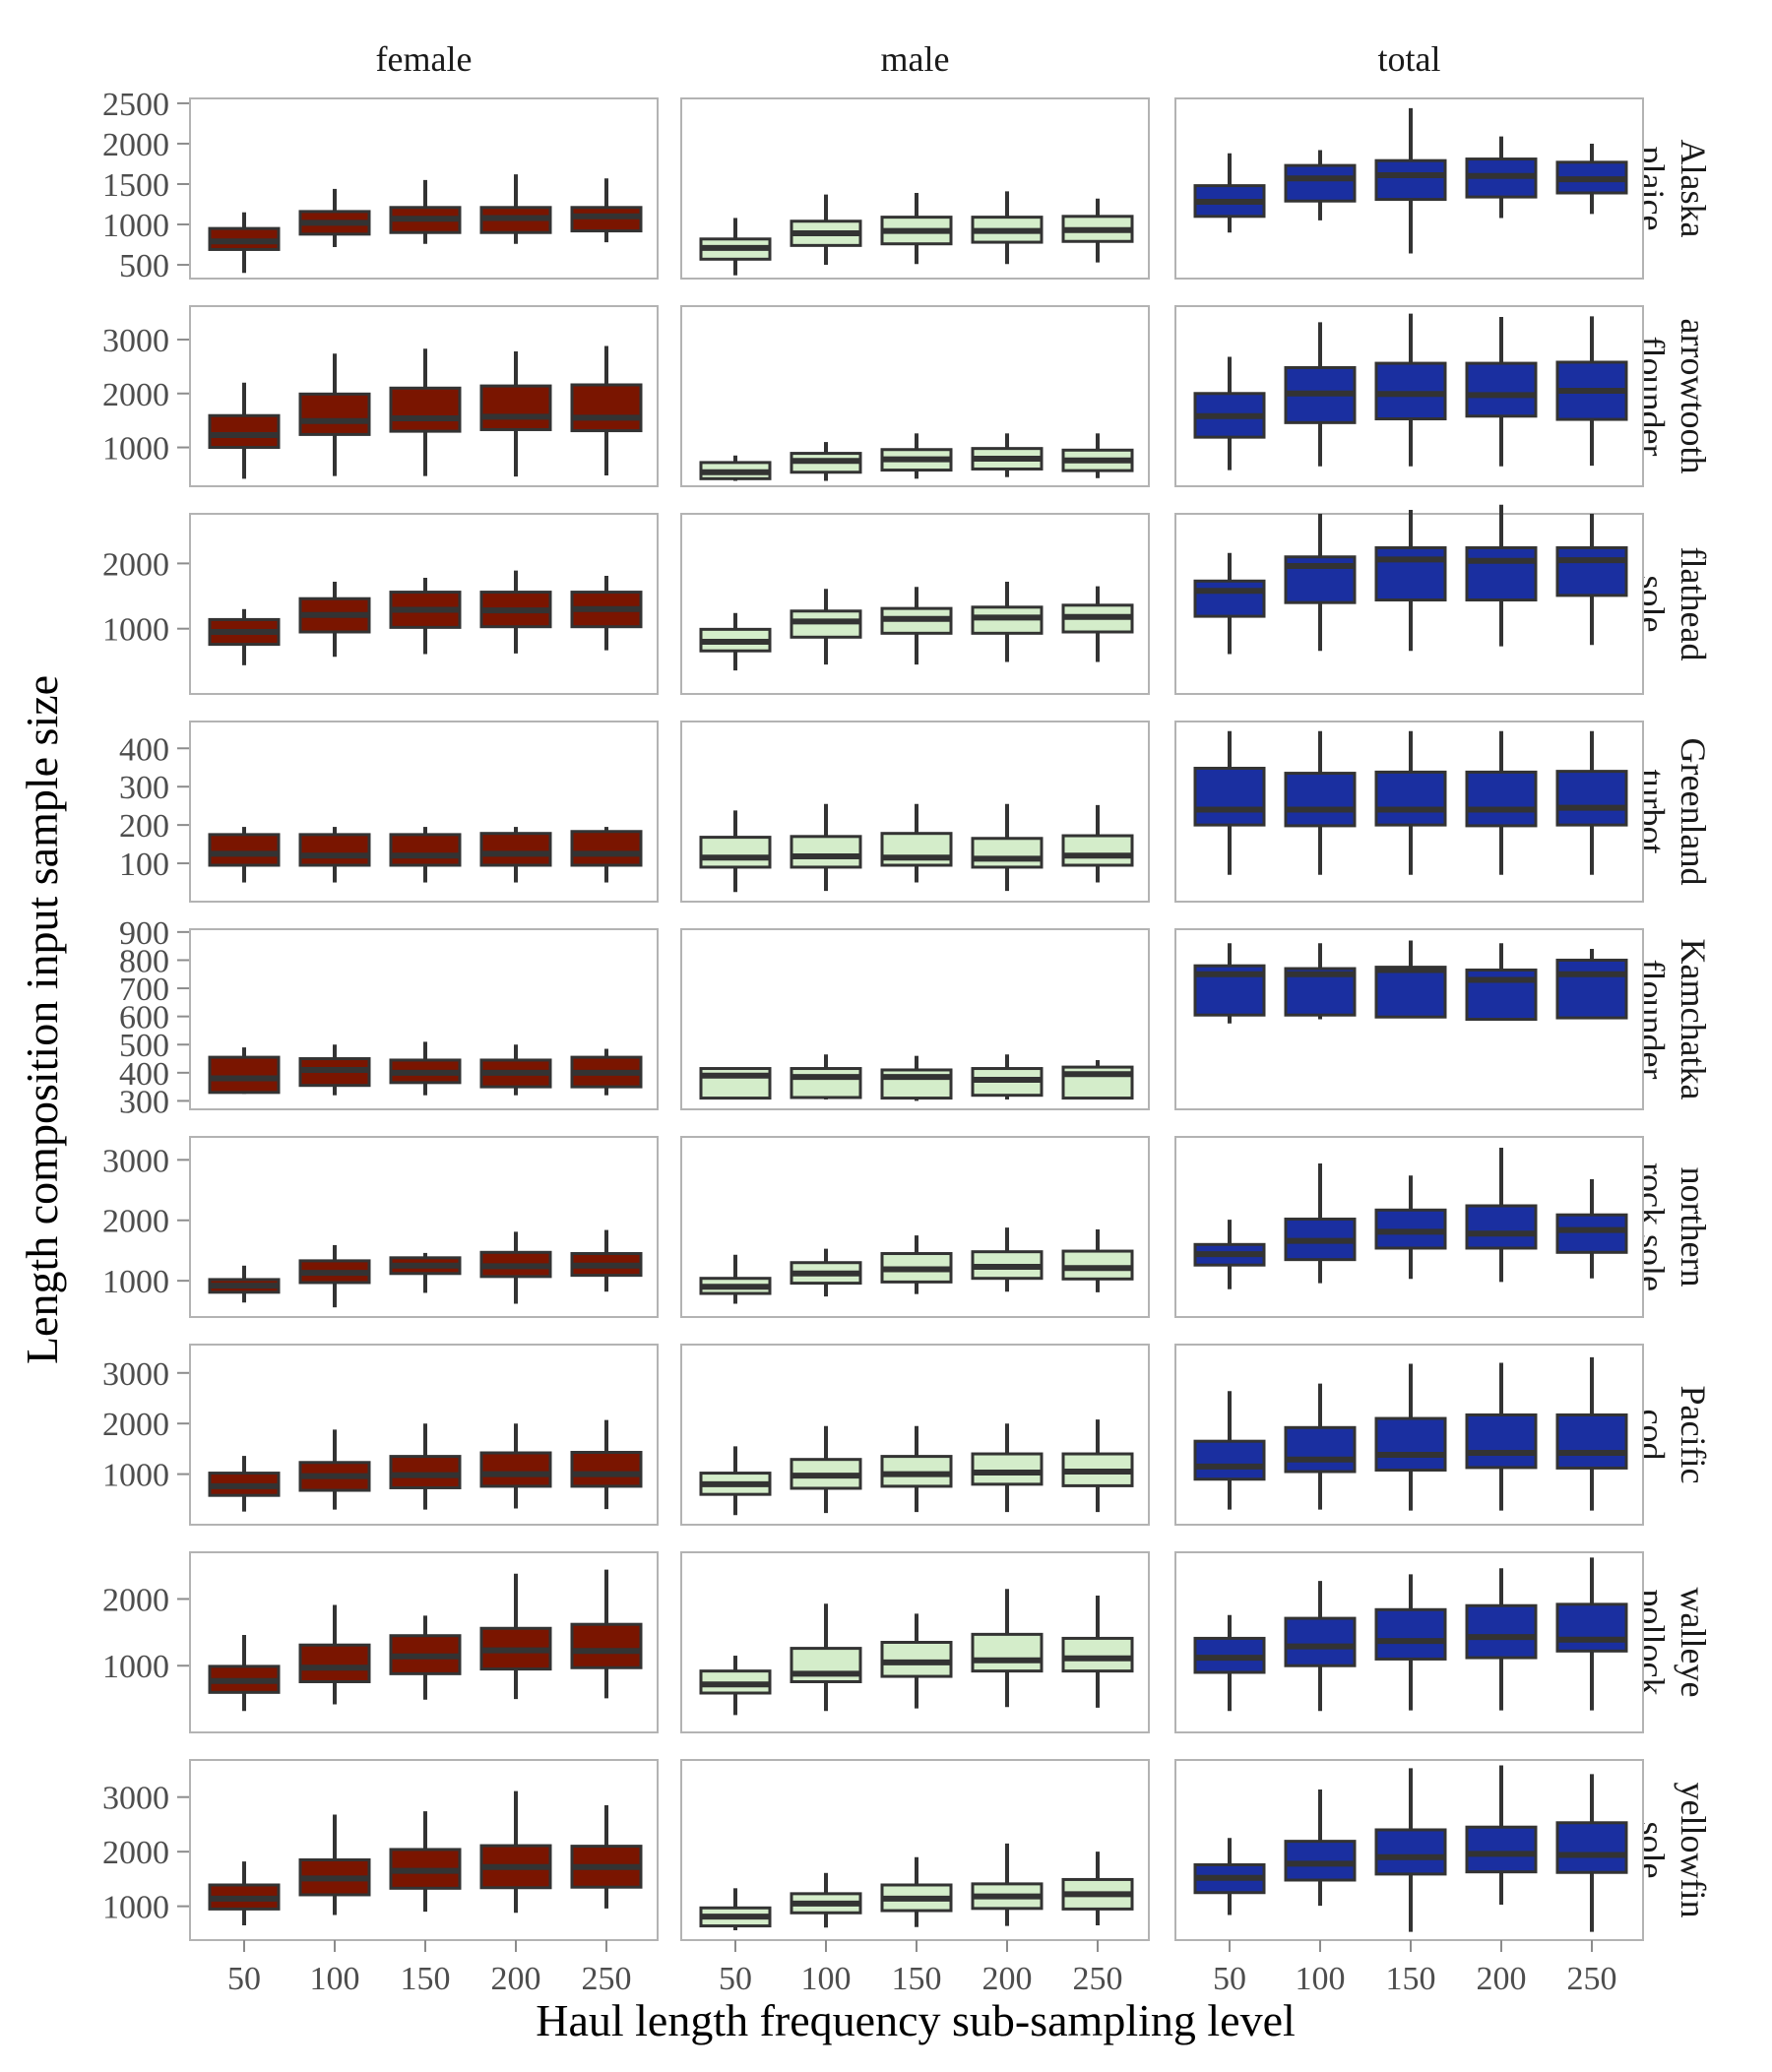 Image resolution: width=1772 pixels, height=2072 pixels. Describe the element at coordinates (1409, 59) in the screenshot. I see `column-strip-label: total` at that location.